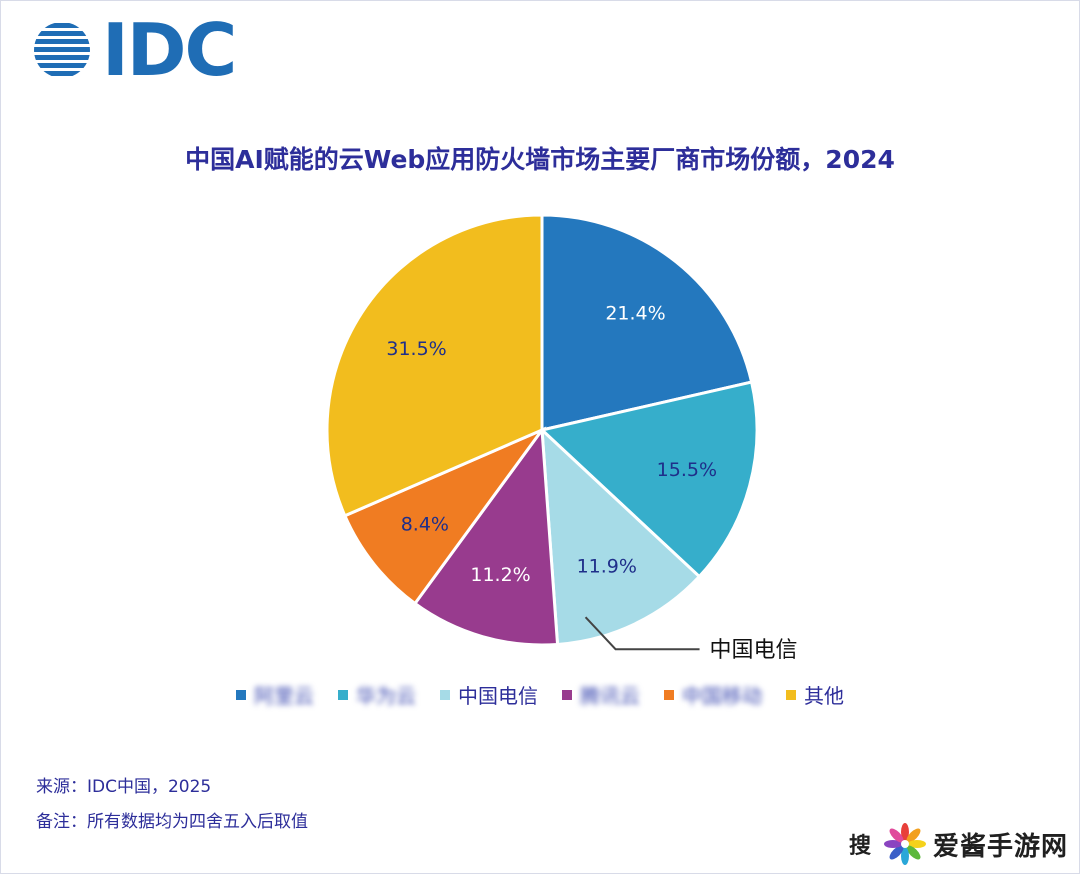  I want to click on chart-legend: 阿里云 华为云 中国电信 腾讯云 中国移动 其他, so click(540, 694).